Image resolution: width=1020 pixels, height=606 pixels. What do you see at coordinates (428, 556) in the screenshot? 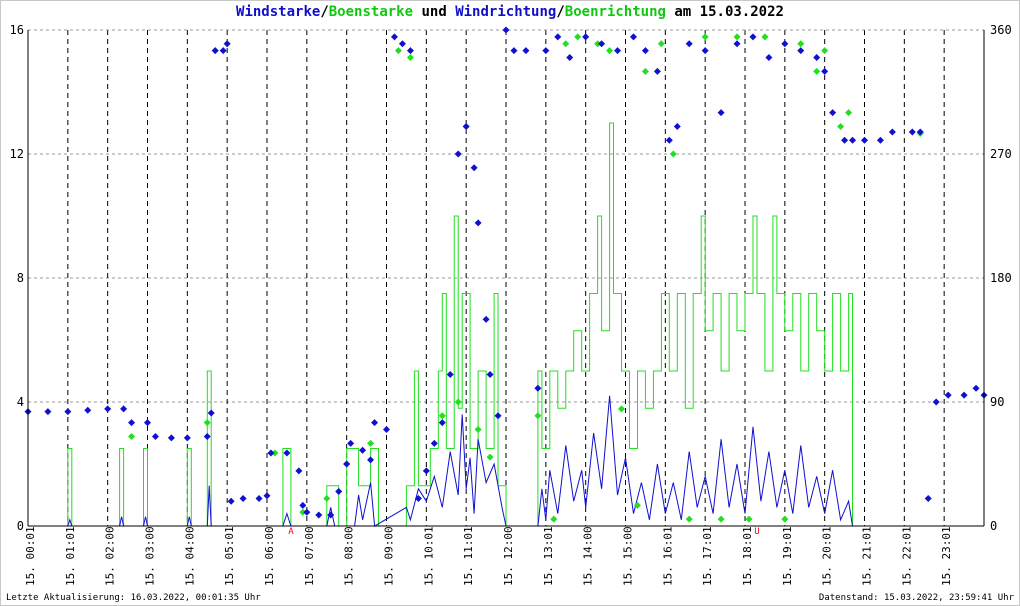
I see `x-tick-label: 15. 10:01` at bounding box center [428, 556].